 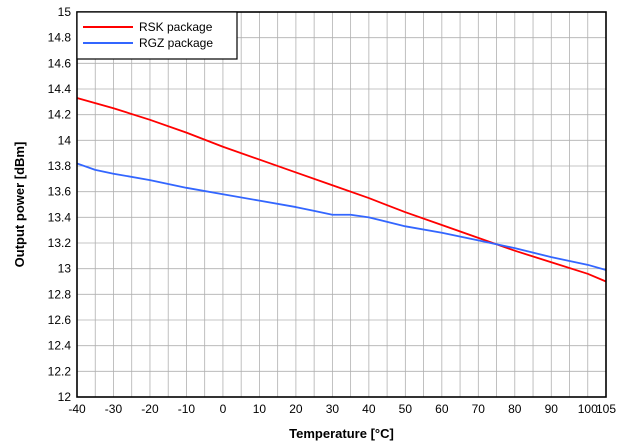 What do you see at coordinates (176, 27) in the screenshot?
I see `legend-label-rsk: RSK package` at bounding box center [176, 27].